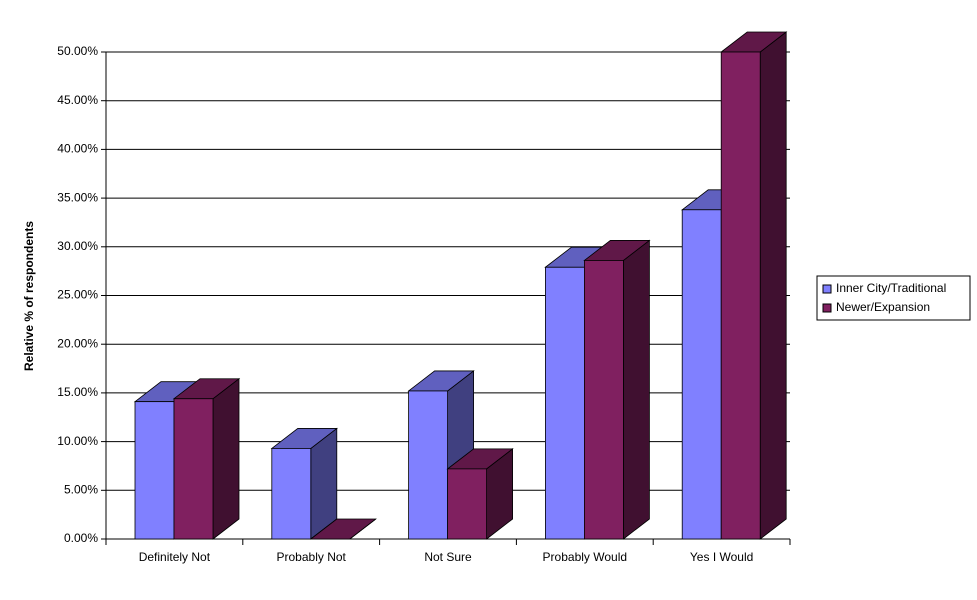  I want to click on legend-label: Newer/Expansion, so click(883, 307).